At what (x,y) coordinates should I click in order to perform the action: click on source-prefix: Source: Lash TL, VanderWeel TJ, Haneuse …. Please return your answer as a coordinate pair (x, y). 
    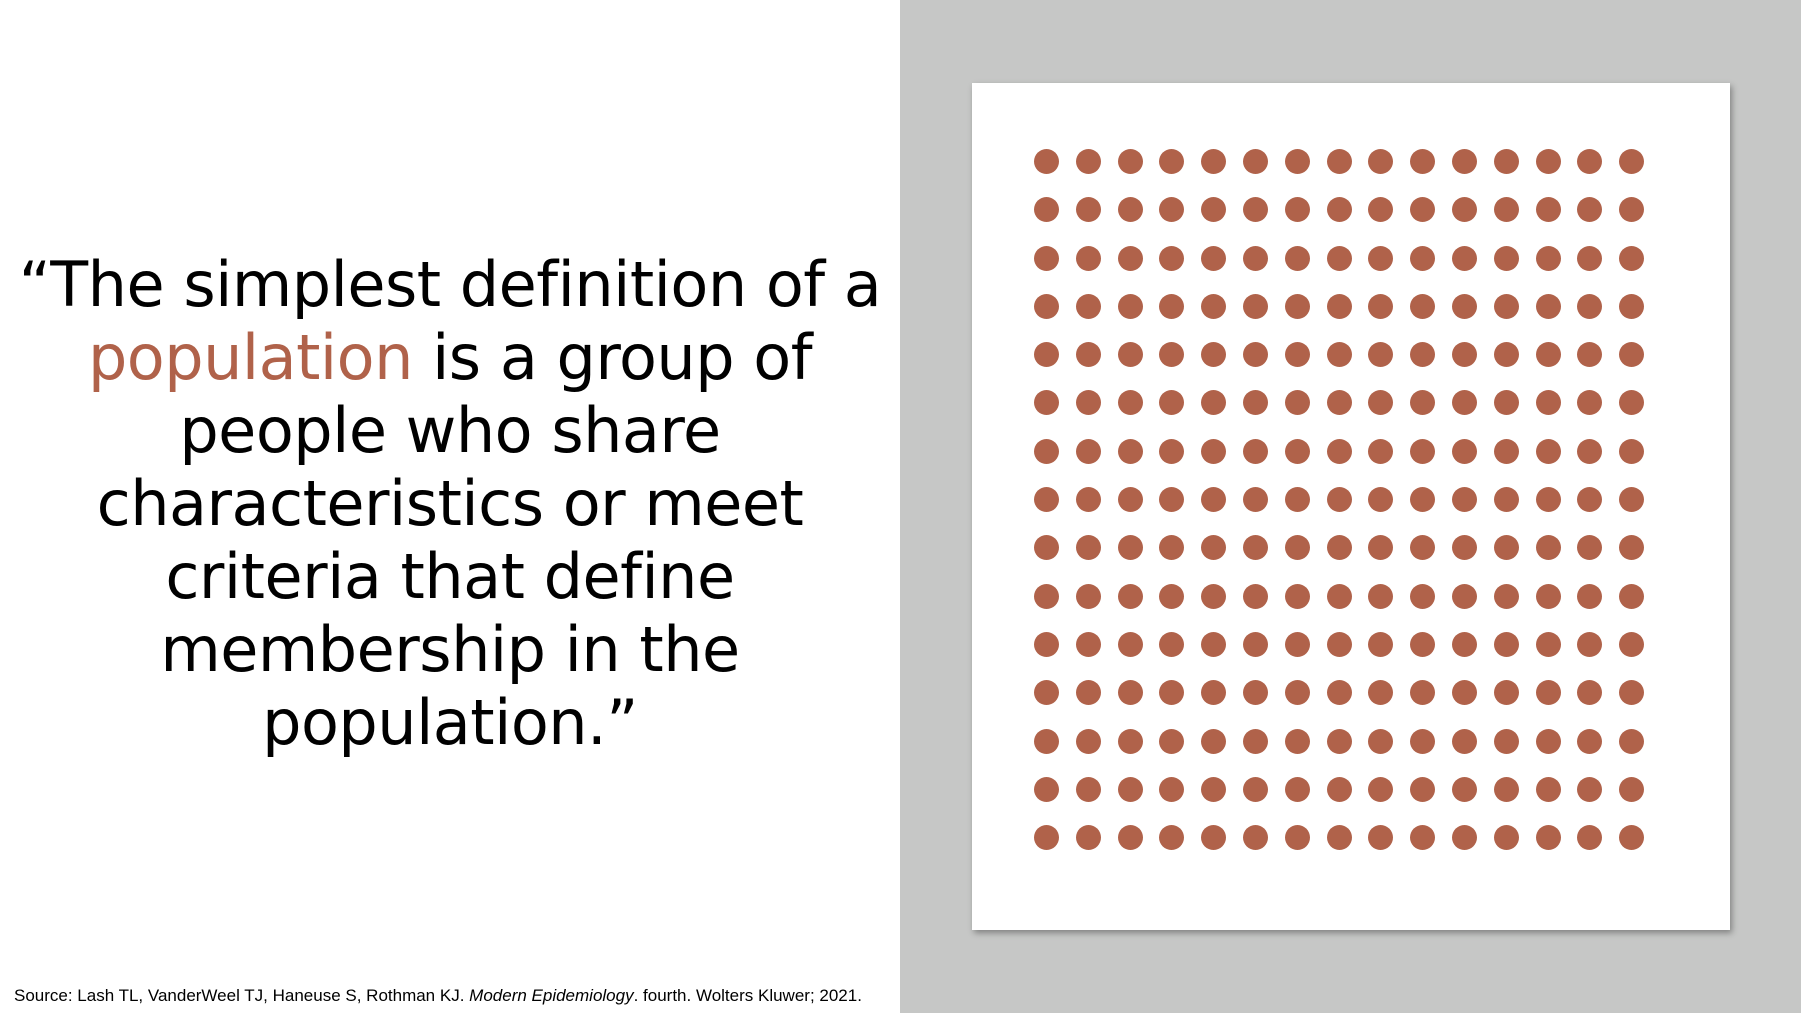
    Looking at the image, I should click on (239, 995).